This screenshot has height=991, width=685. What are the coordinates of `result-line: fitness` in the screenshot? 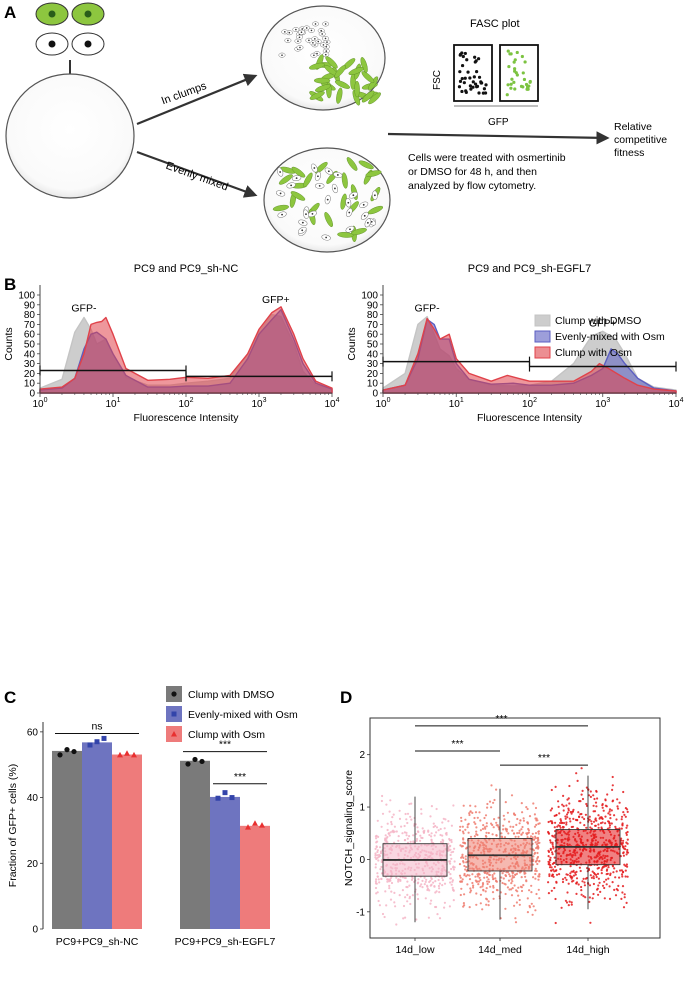 It's located at (629, 153).